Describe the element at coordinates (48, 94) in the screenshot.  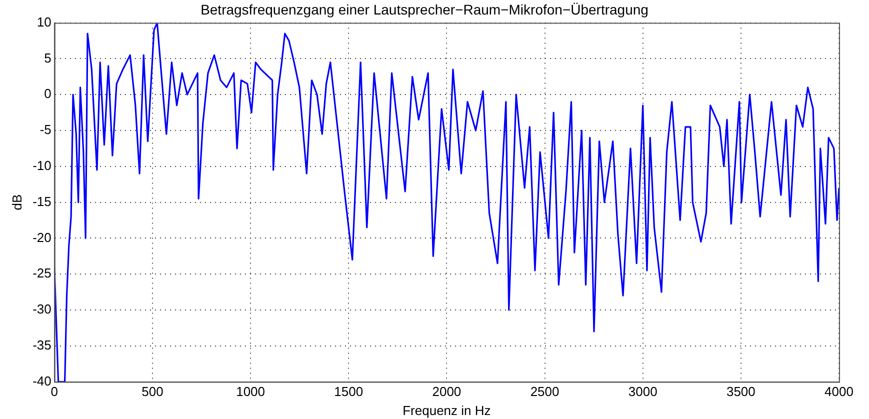
I see `y-tick-label: 0` at that location.